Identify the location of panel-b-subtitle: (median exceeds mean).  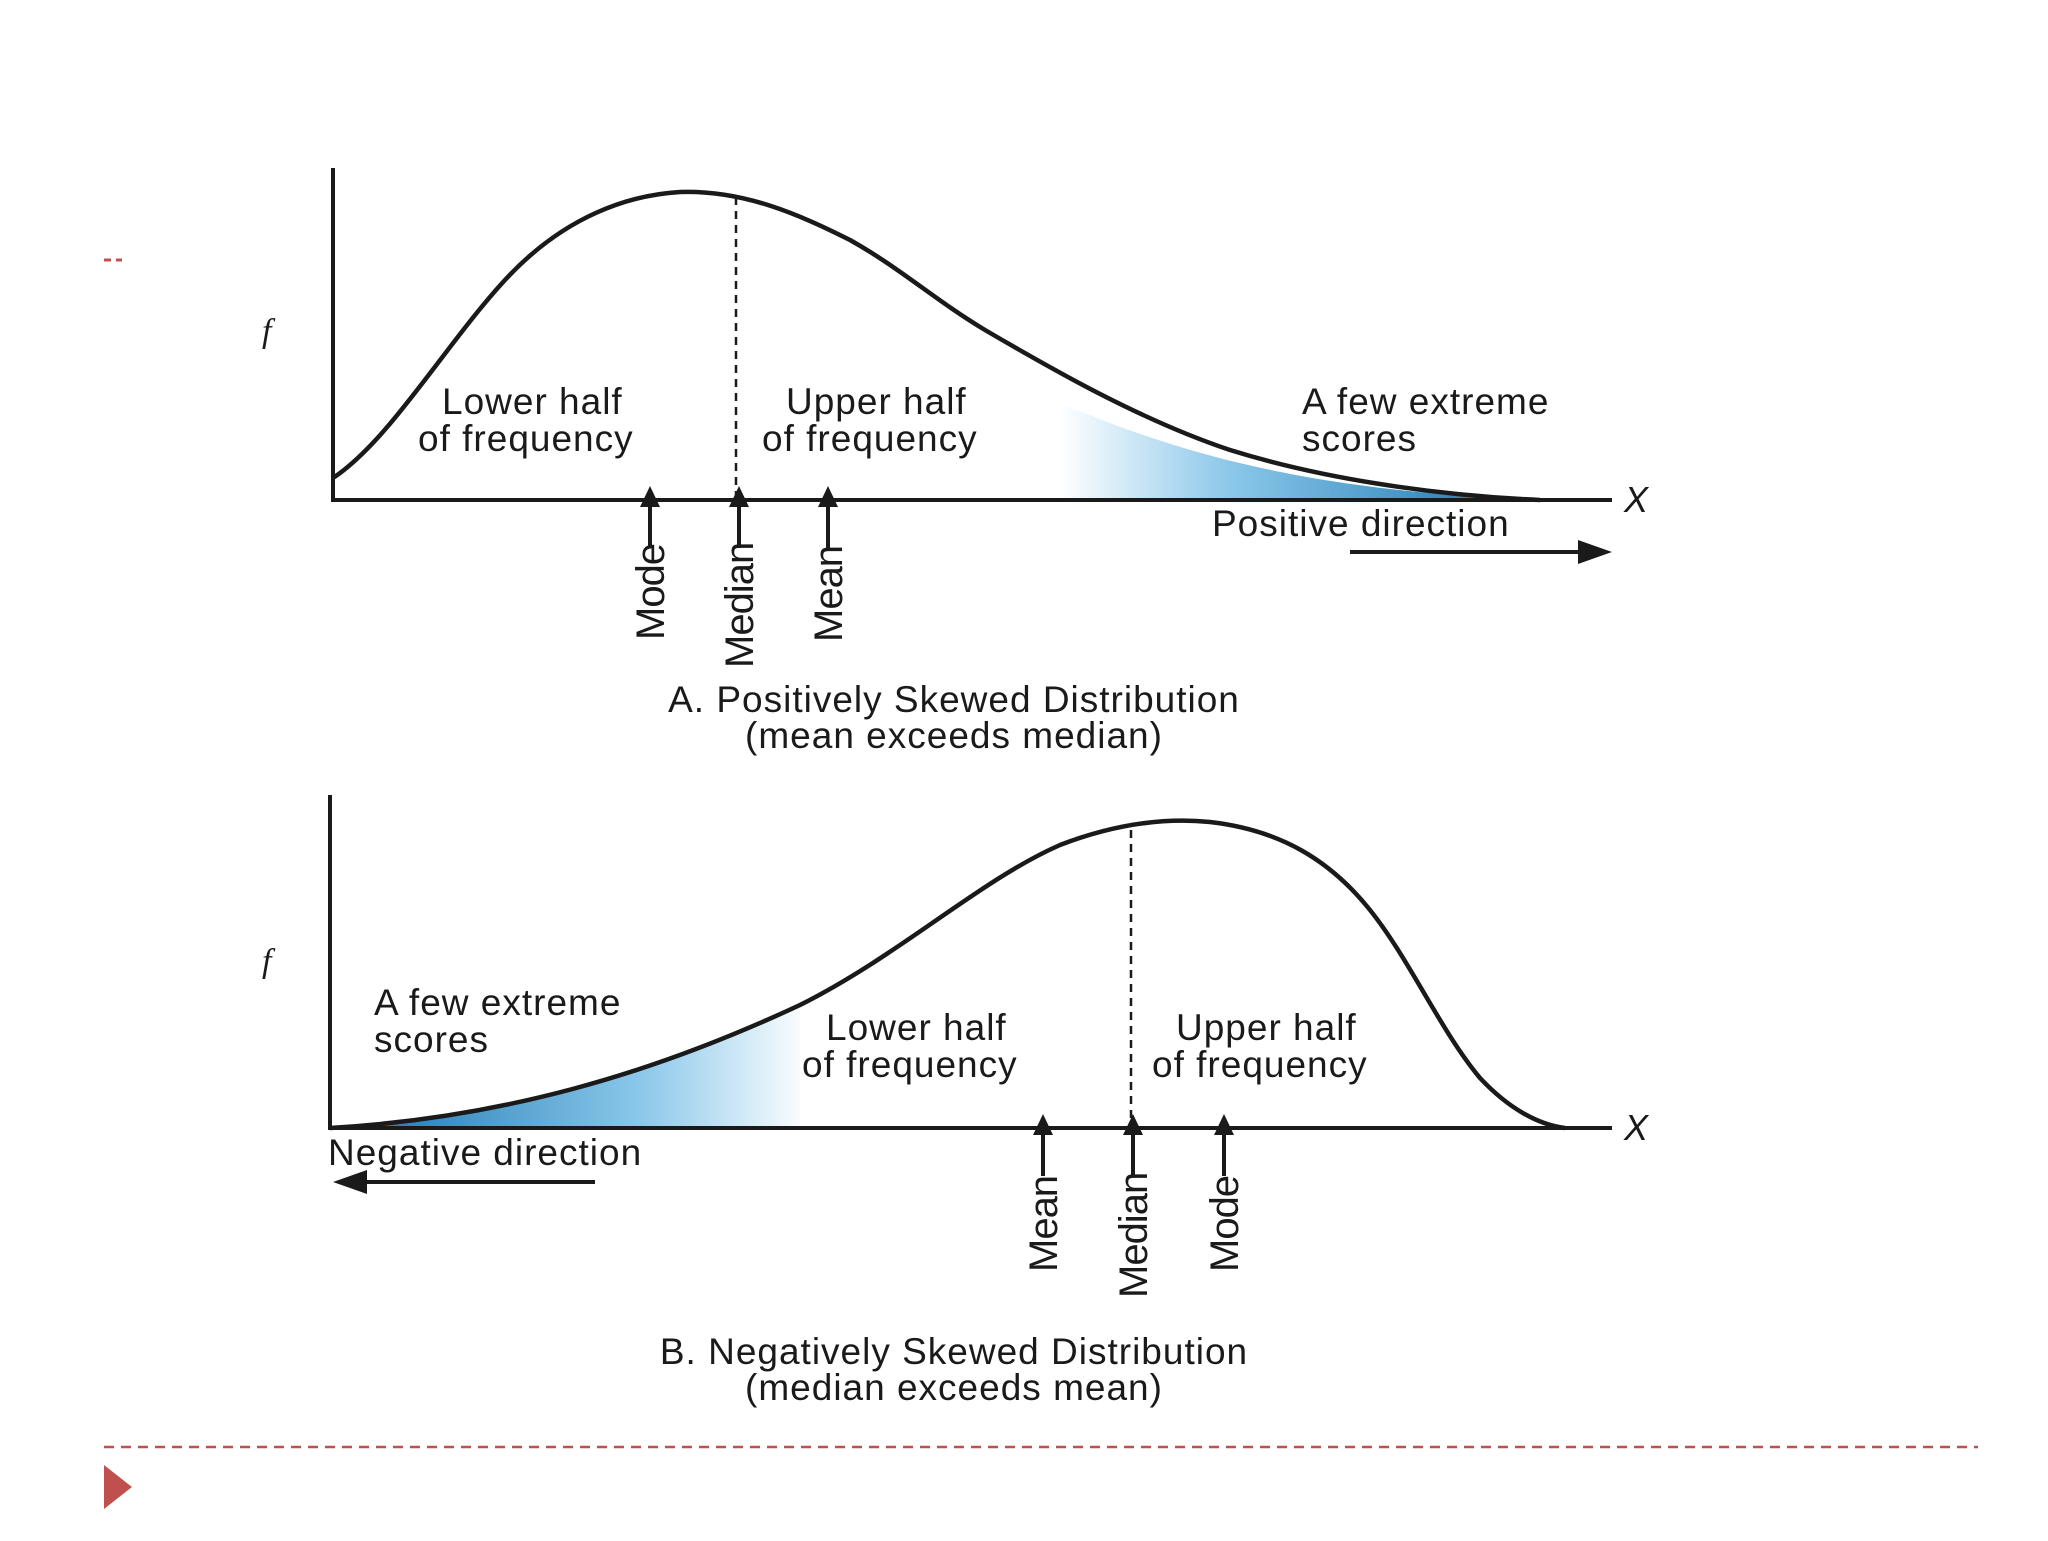
(954, 1387).